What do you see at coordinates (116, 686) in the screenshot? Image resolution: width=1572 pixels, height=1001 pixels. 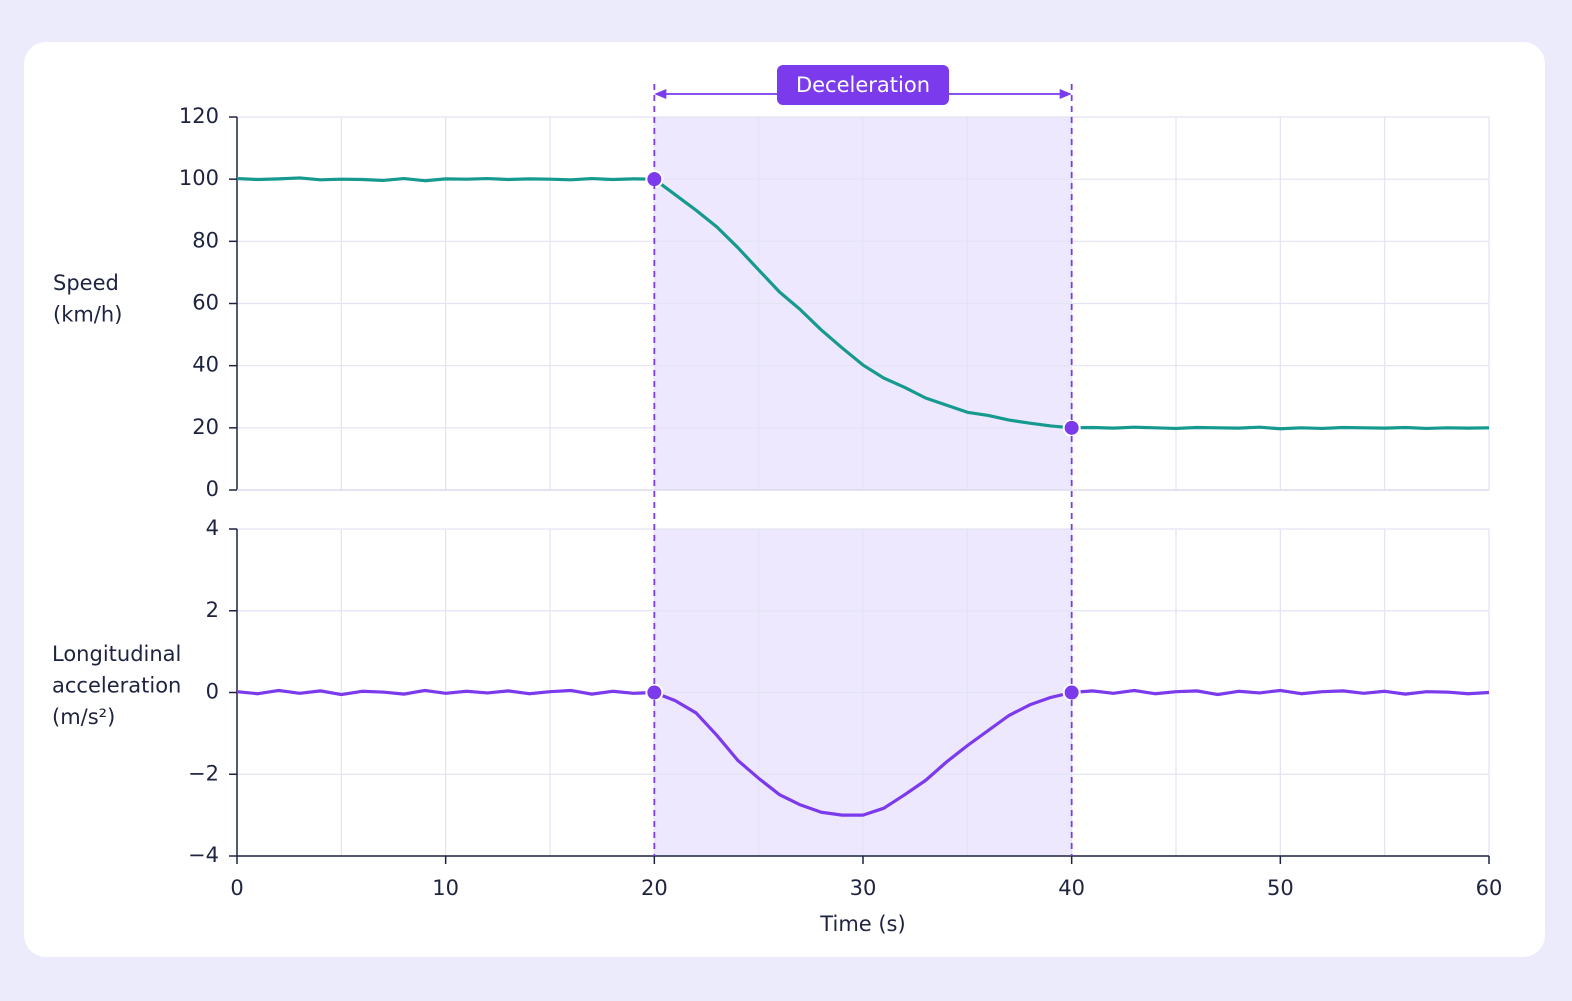 I see `y-axis-label: acceleration` at bounding box center [116, 686].